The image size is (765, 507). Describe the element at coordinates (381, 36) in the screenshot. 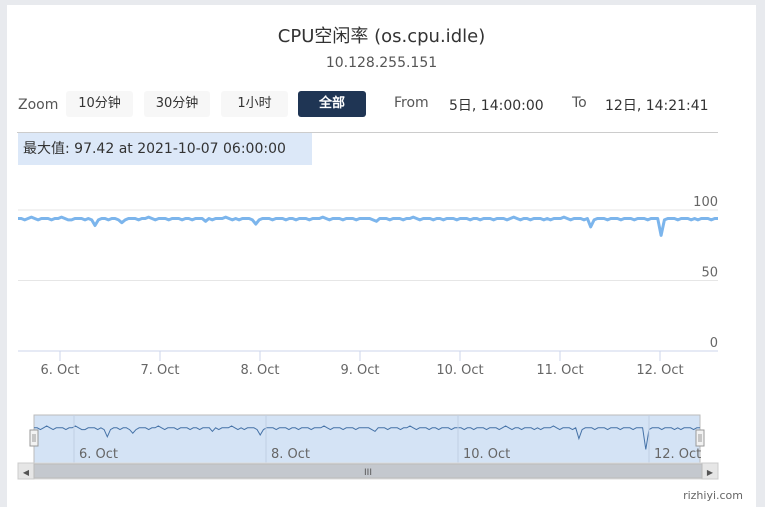

I see `chart-title: CPU空闲率 (os.cpu.idle)` at that location.